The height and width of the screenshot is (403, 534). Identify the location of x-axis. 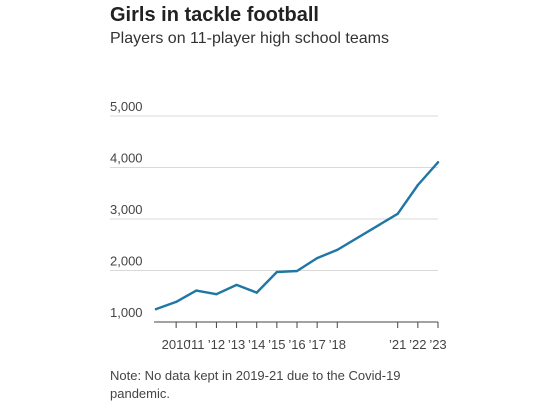
(296, 324).